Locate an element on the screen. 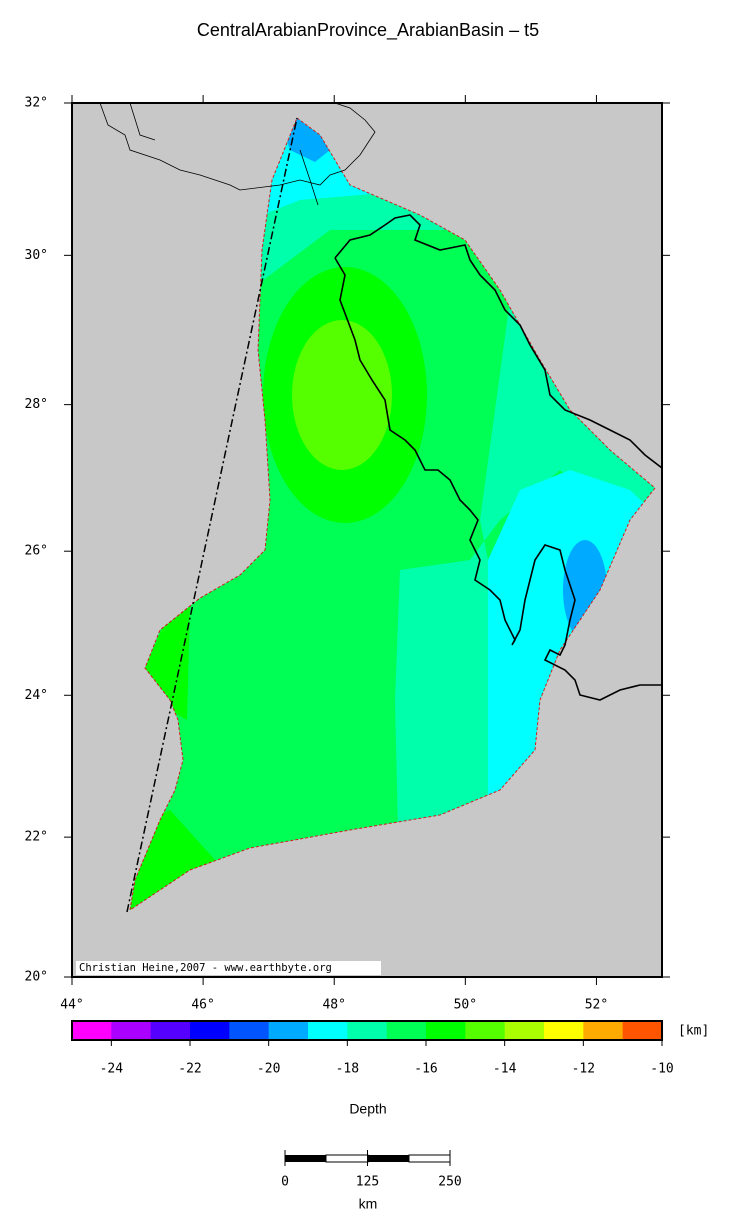 This screenshot has height=1231, width=731. y-tick-label: 28° is located at coordinates (36, 404).